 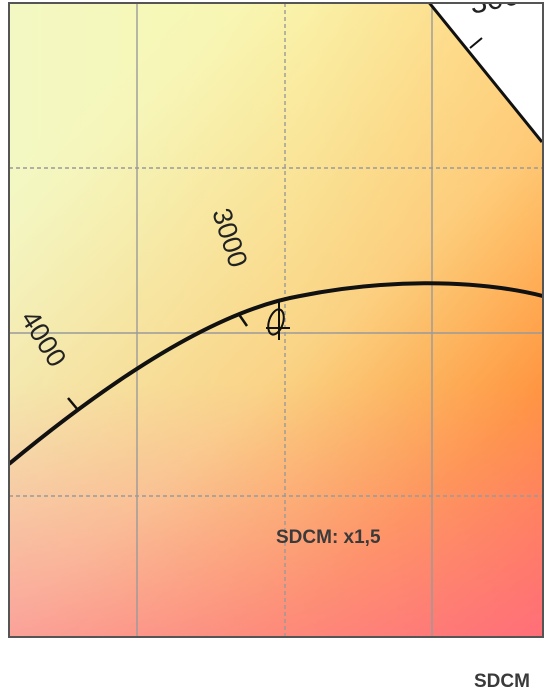 I want to click on measurement-marker, so click(x=278, y=321).